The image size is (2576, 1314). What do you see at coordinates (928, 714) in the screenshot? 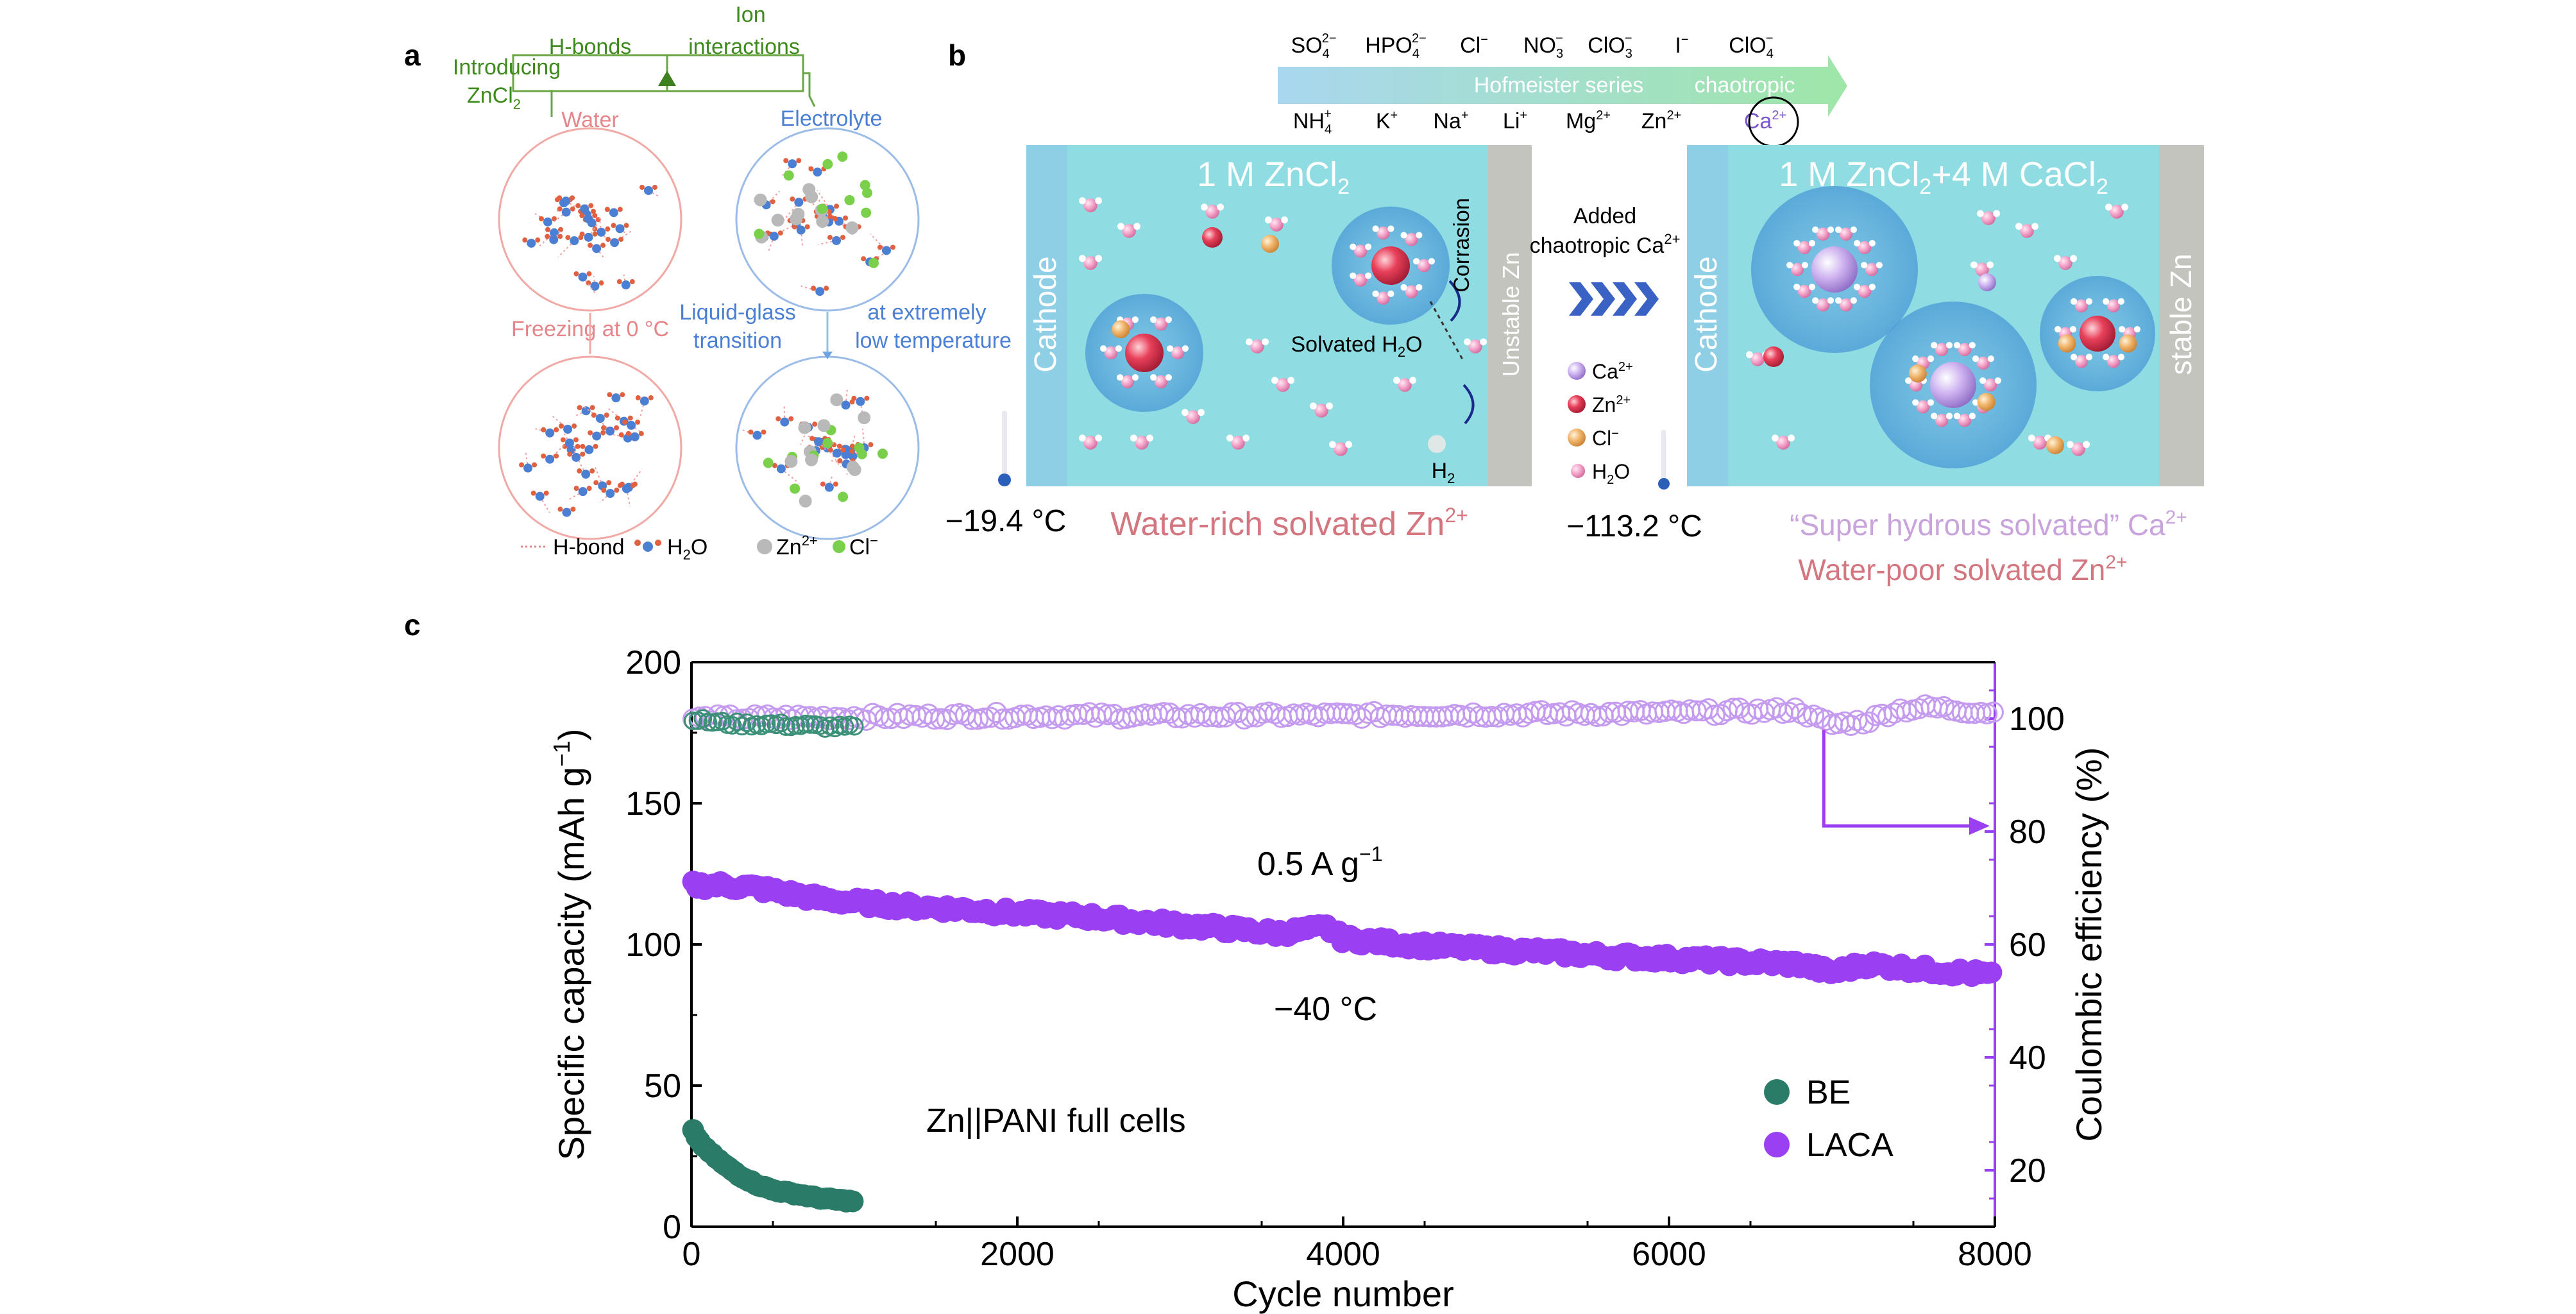
I see `laca-efficiency-point` at bounding box center [928, 714].